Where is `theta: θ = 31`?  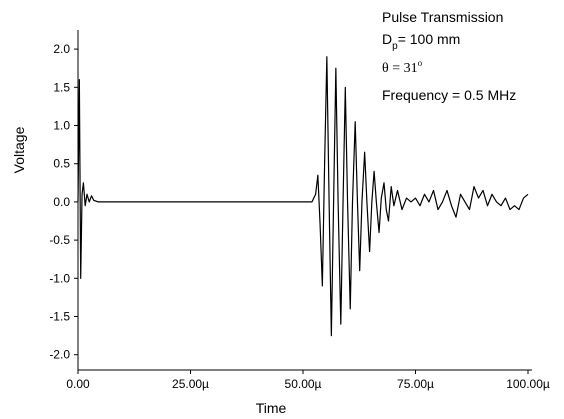 theta: θ = 31 is located at coordinates (400, 68).